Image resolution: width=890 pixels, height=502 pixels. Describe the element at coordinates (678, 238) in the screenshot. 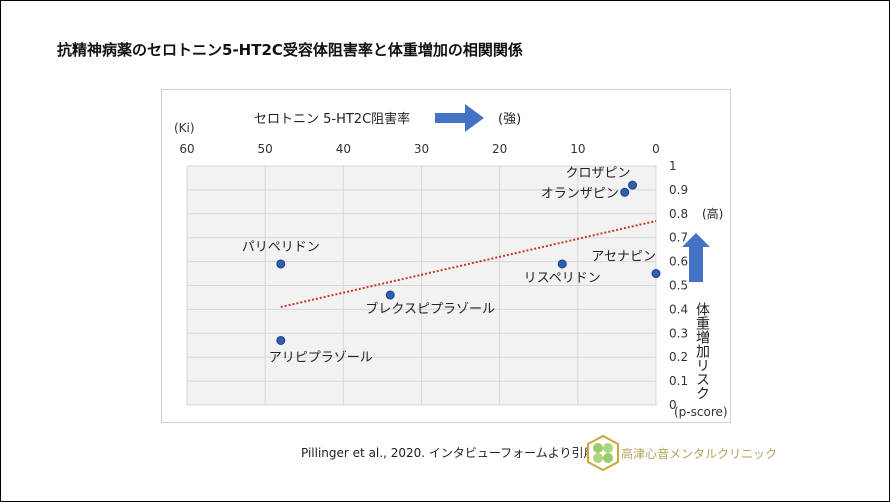

I see `y-tick-label: 0.7` at that location.